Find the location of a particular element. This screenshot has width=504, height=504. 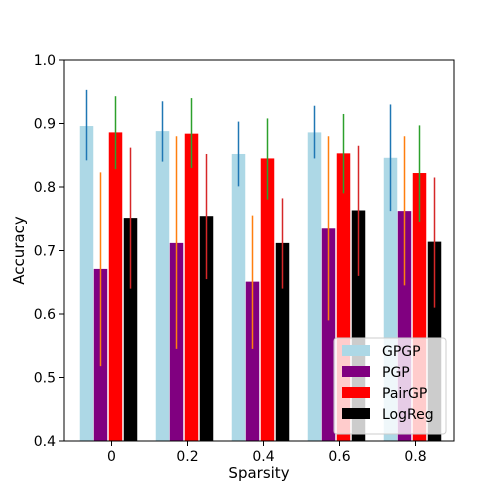

legend-label-logreg: LogReg is located at coordinates (408, 415).